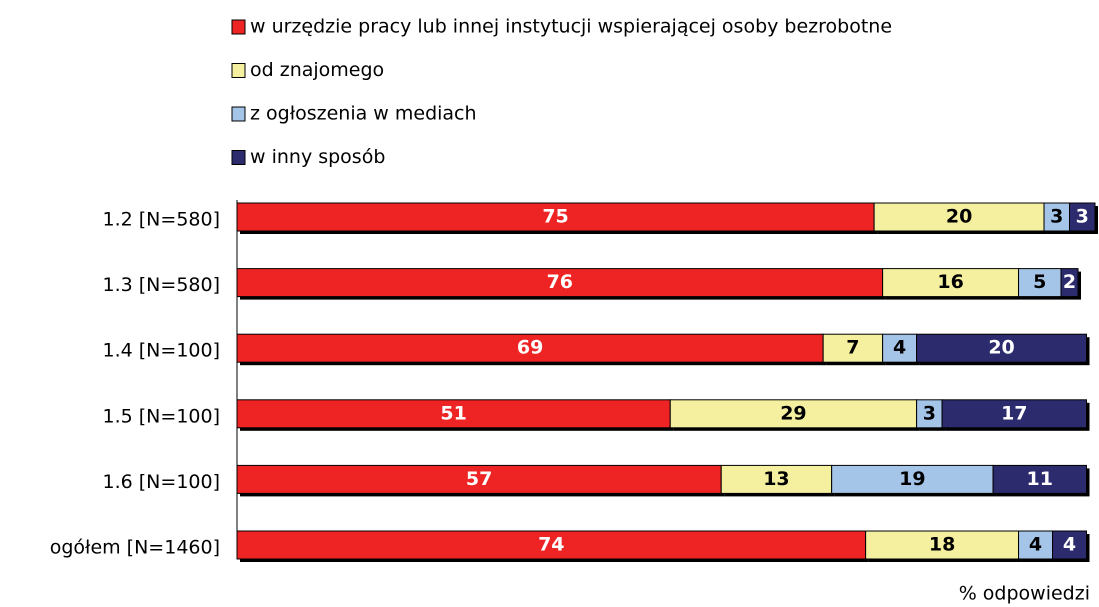 The image size is (1099, 607). What do you see at coordinates (317, 70) in the screenshot?
I see `legend-label: od znajomego` at bounding box center [317, 70].